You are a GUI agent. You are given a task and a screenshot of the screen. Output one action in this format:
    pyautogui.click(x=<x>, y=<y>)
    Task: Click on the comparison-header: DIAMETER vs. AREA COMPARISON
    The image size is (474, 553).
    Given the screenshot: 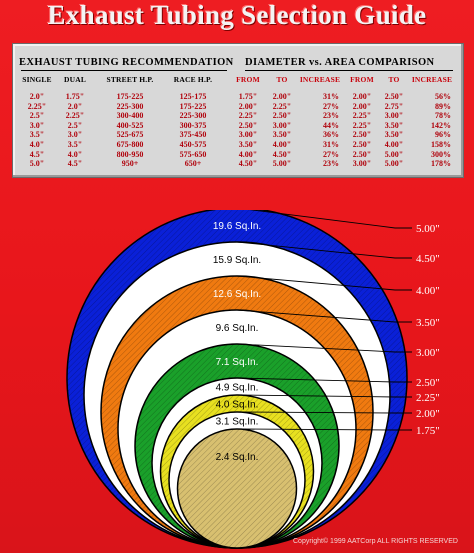 What is the action you would take?
    pyautogui.click(x=340, y=62)
    